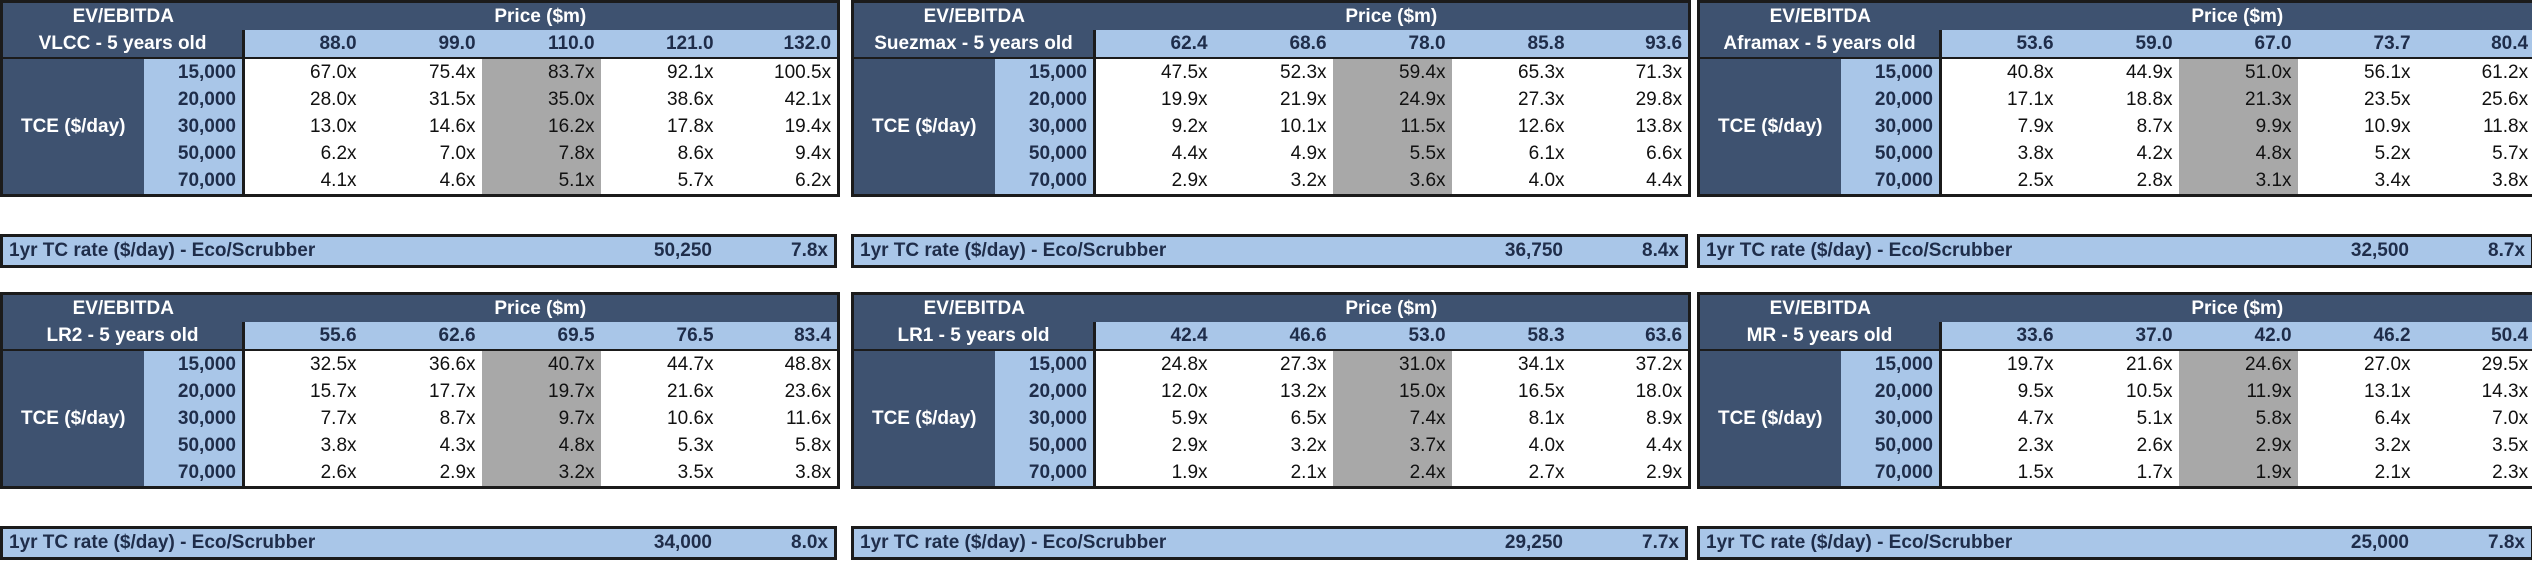  I want to click on multiple-cell: 32.5x, so click(303, 364).